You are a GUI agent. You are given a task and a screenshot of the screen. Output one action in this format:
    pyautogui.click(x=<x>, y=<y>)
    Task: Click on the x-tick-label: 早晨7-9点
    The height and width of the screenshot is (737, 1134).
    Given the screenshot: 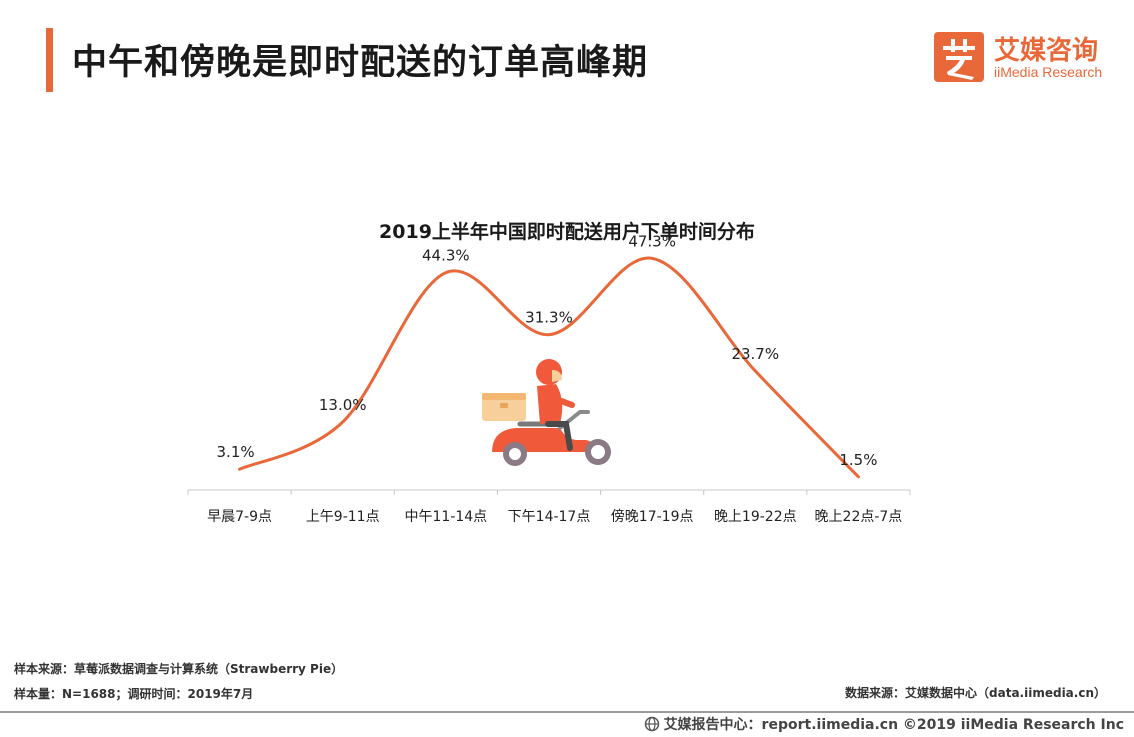 What is the action you would take?
    pyautogui.click(x=239, y=517)
    